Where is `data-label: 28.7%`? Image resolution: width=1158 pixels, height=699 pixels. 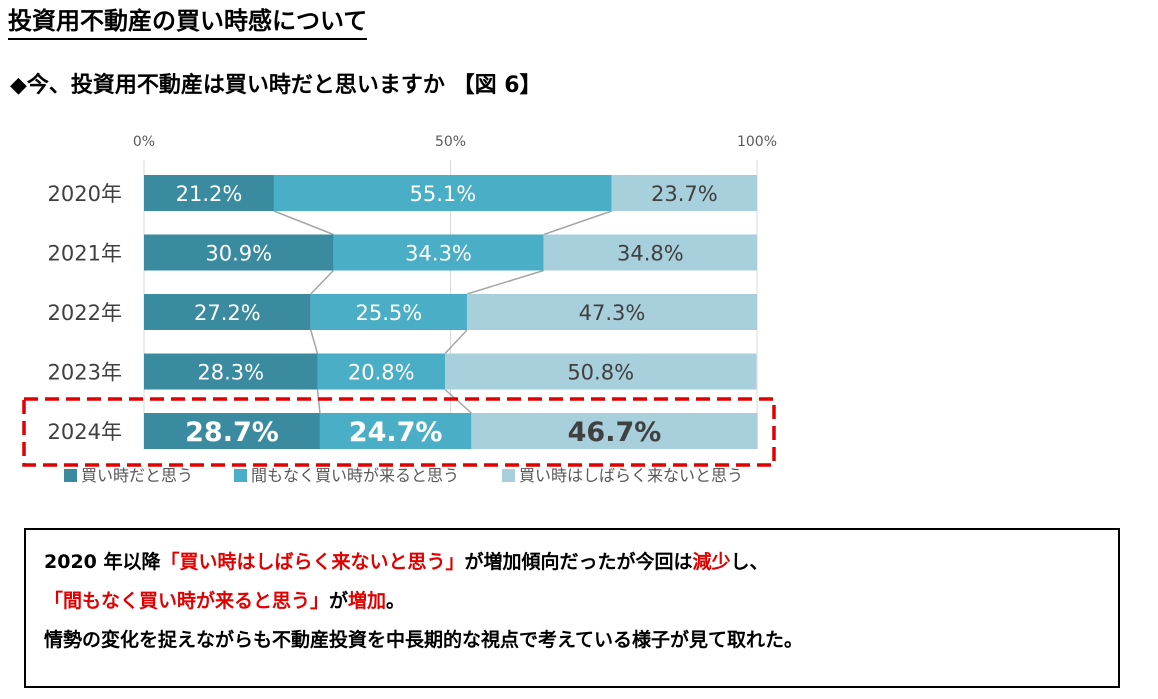 data-label: 28.7% is located at coordinates (232, 432).